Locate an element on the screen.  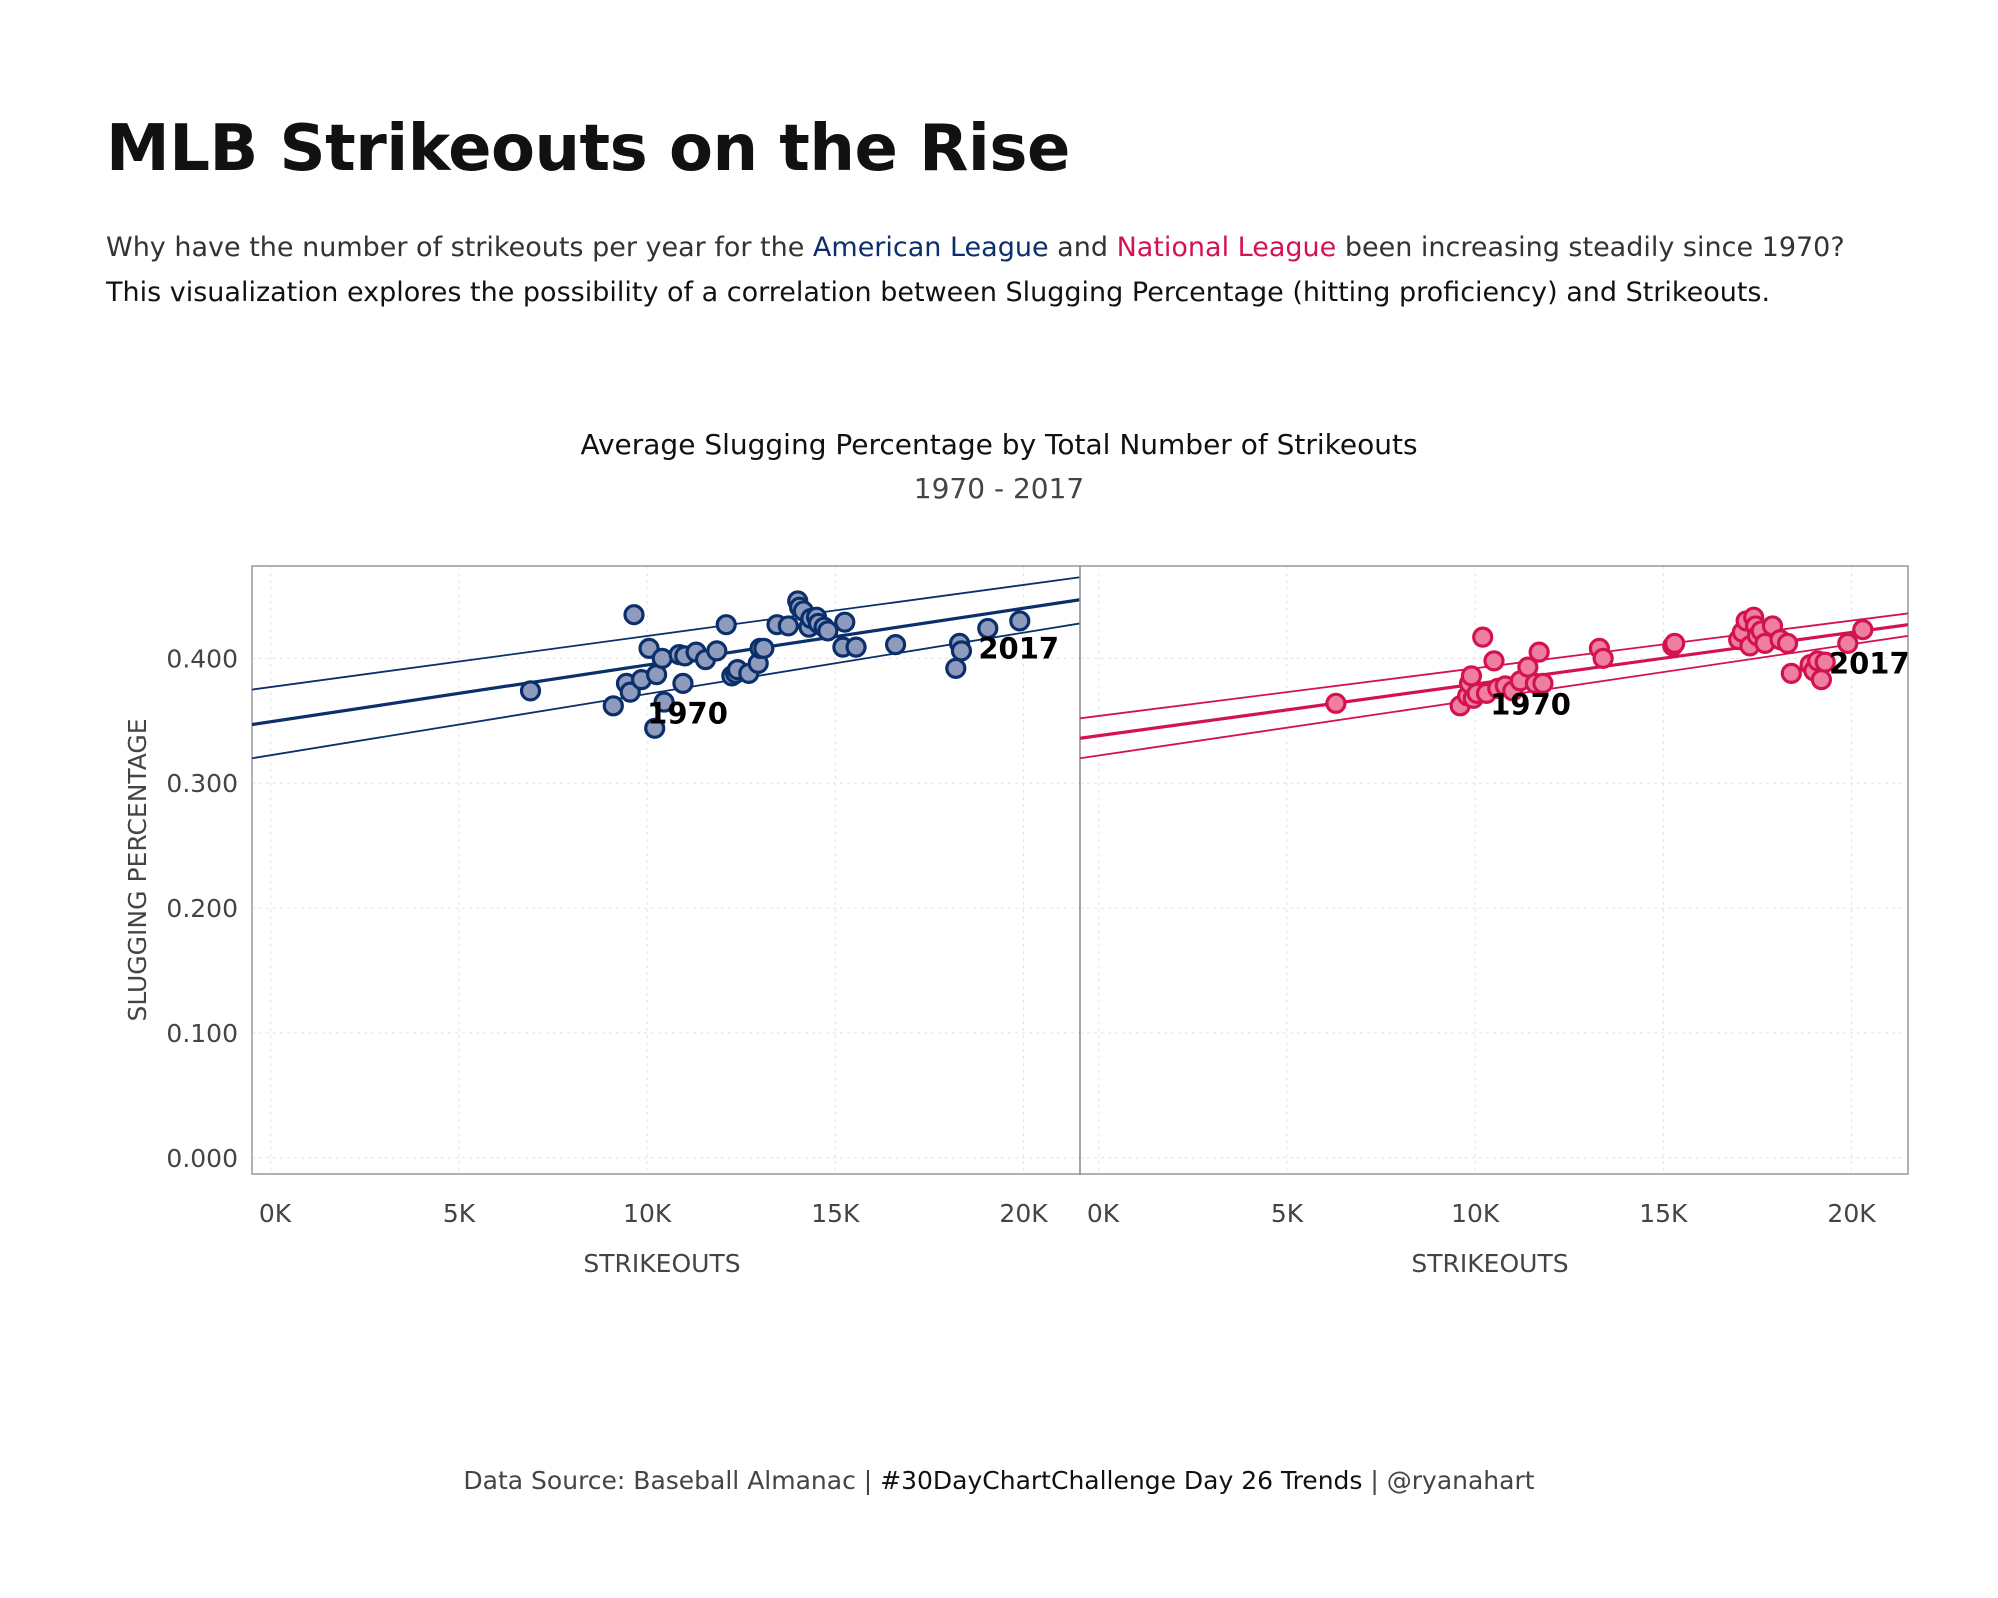
footer-challenge: #30DayChartChallenge Day 26 Trends is located at coordinates (1121, 1480).